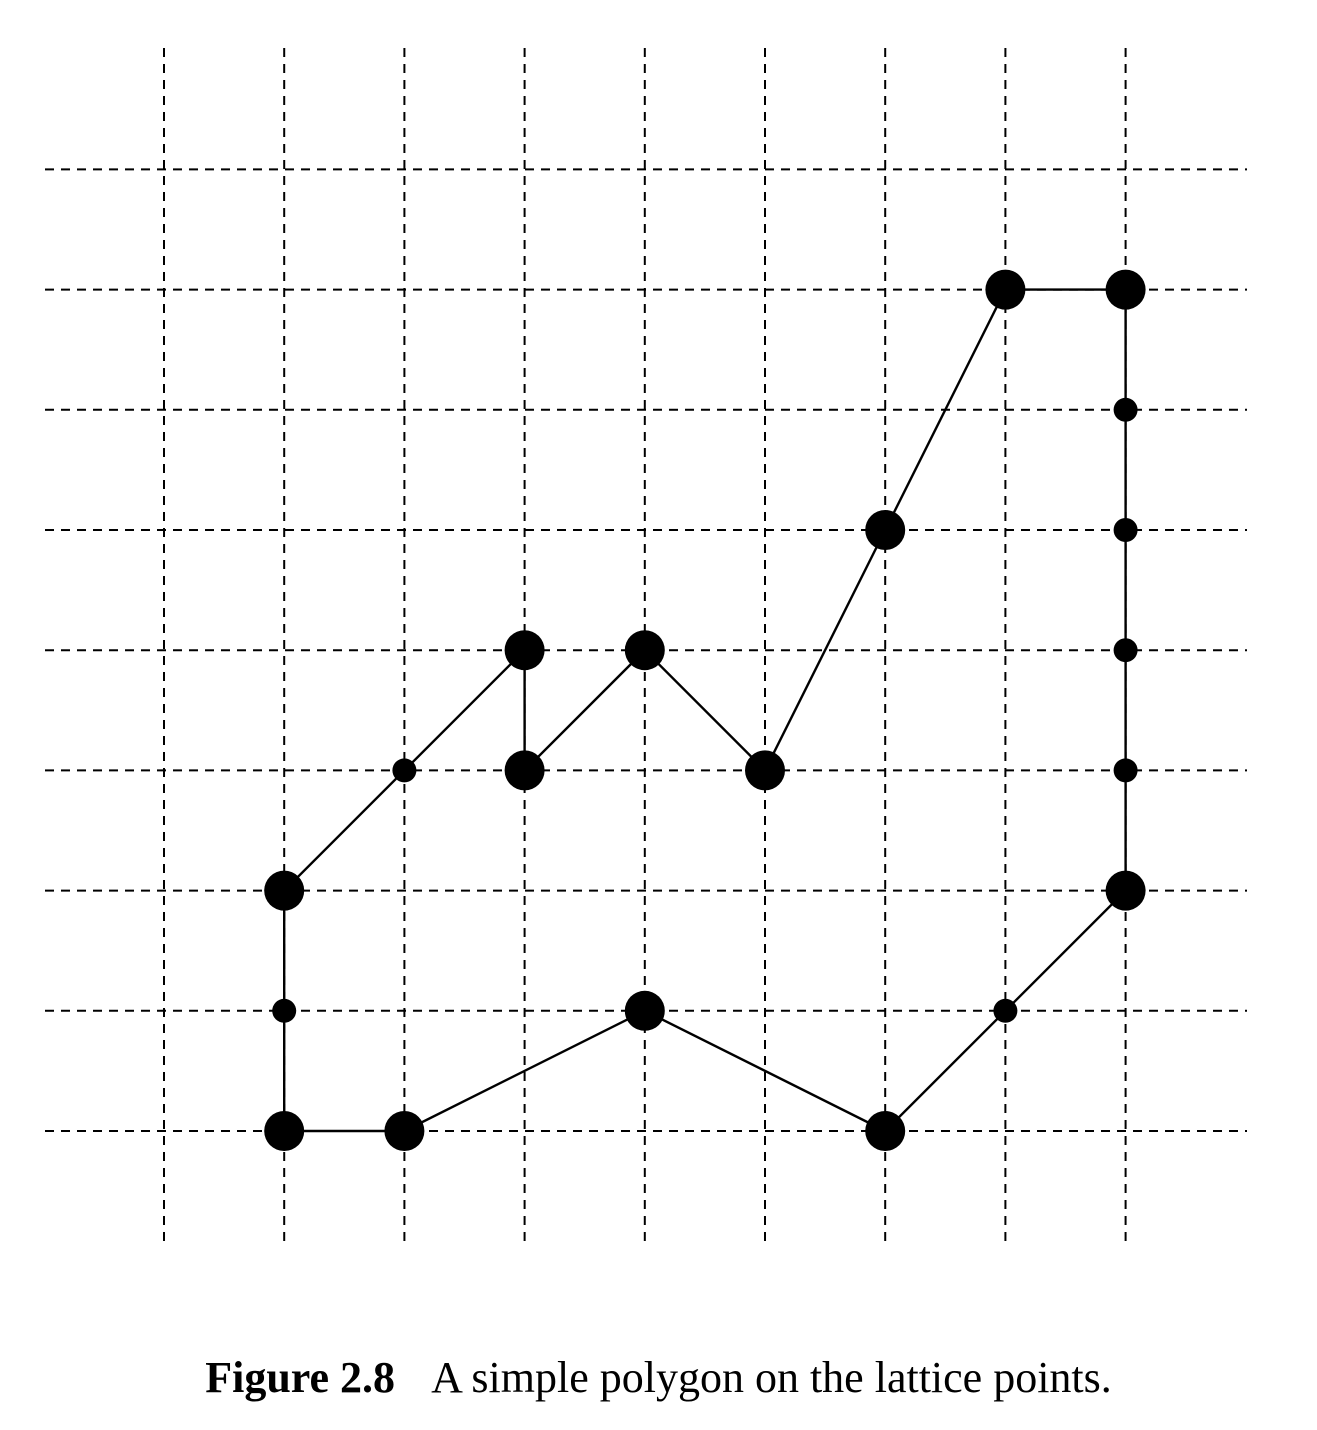 The image size is (1317, 1430). Describe the element at coordinates (771, 1377) in the screenshot. I see `caption-text: A simple polygon on the lattice points.` at that location.